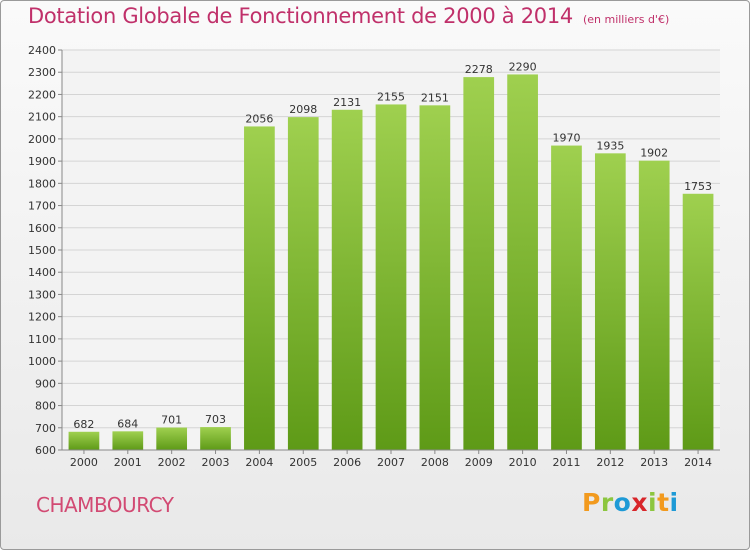  Describe the element at coordinates (610, 145) in the screenshot. I see `data-label-2012: 1935` at that location.